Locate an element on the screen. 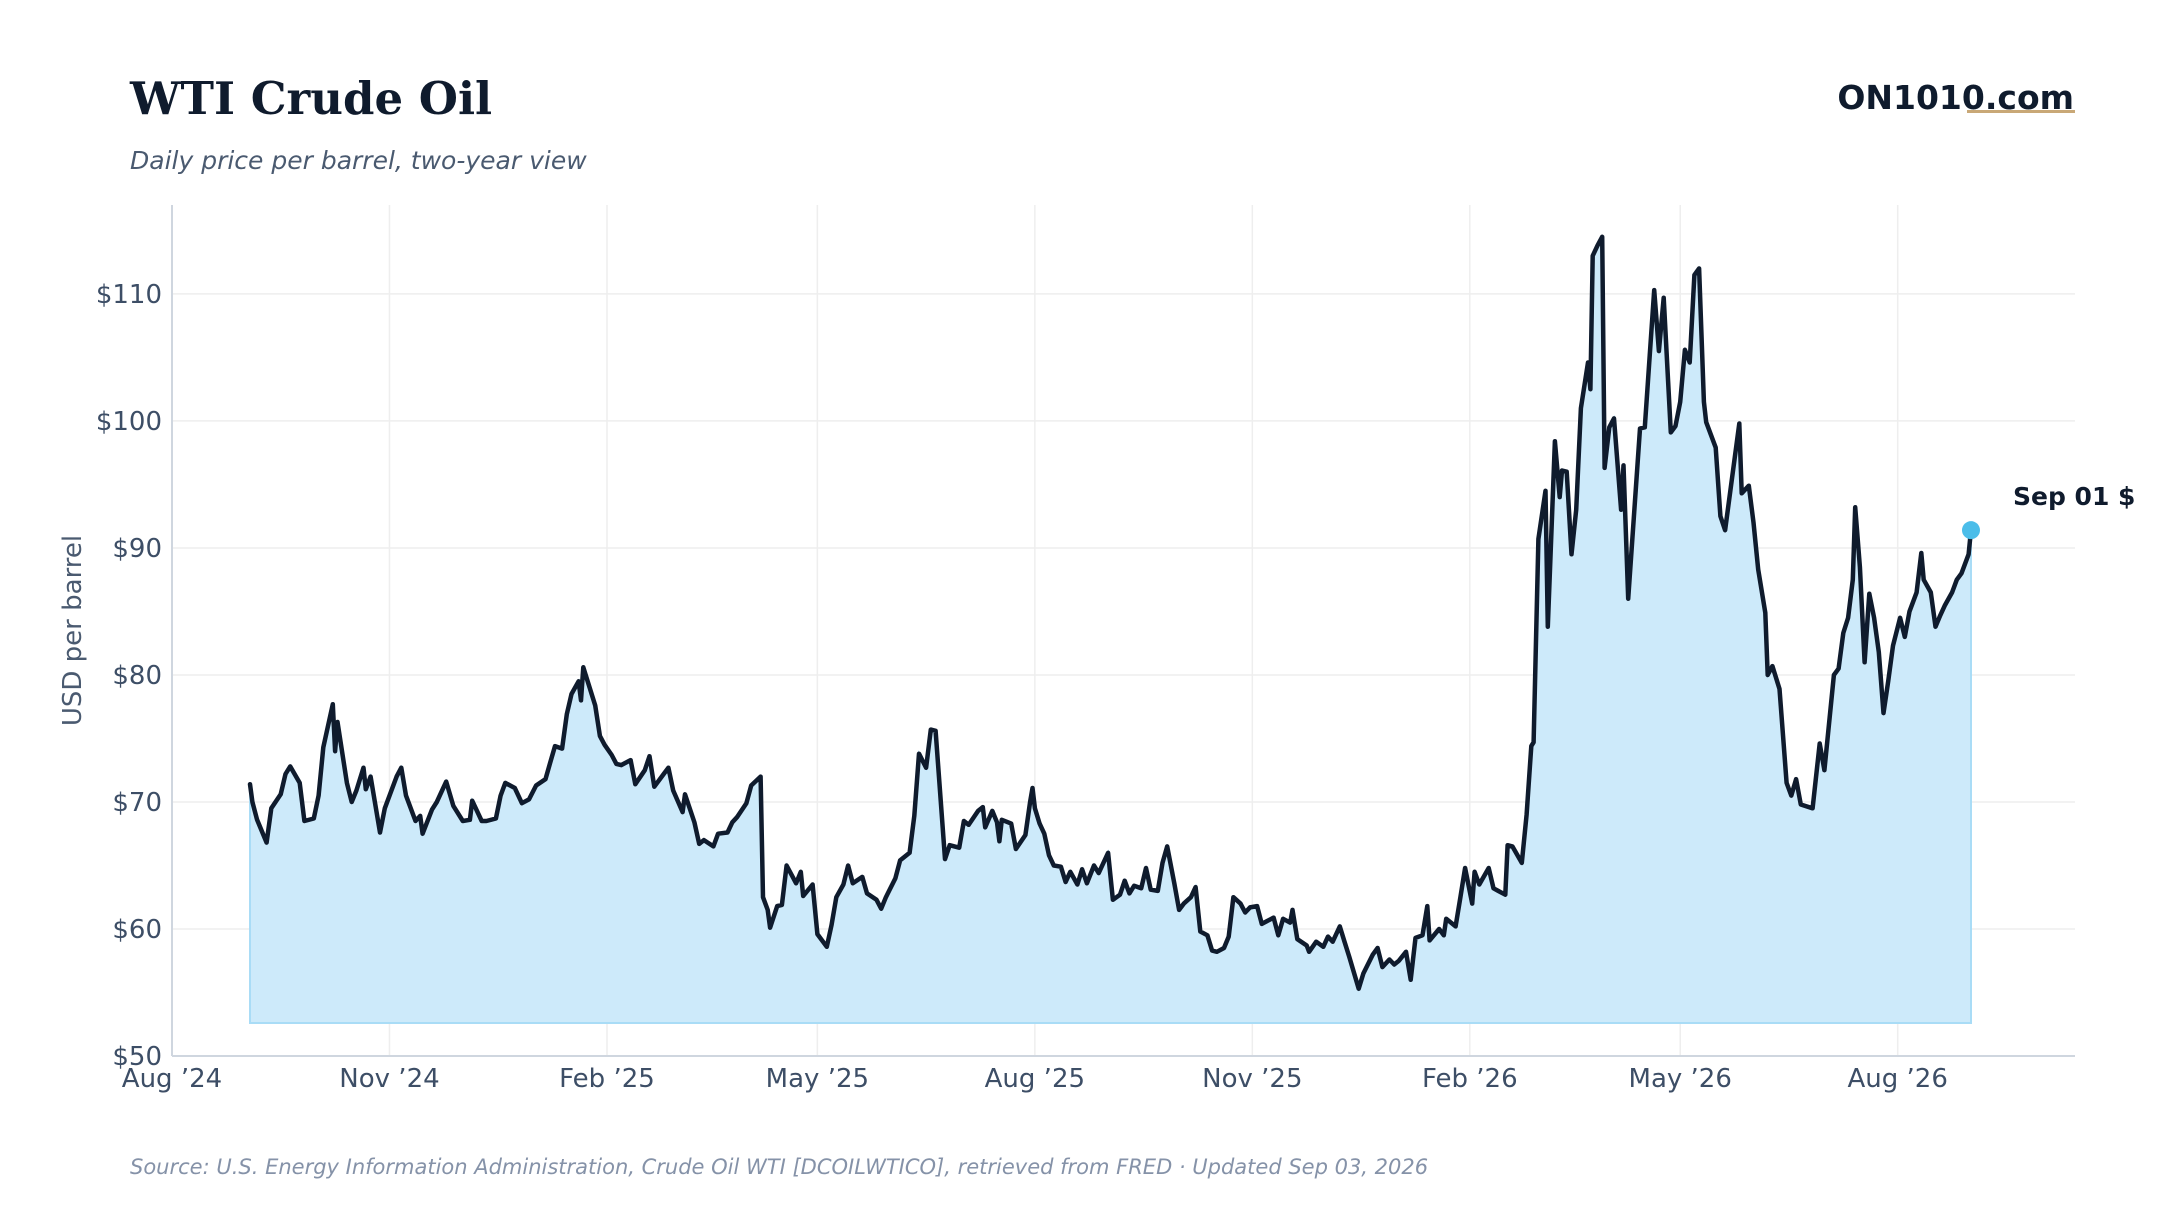 The height and width of the screenshot is (1215, 2160). x-tick-label: Aug ’25 is located at coordinates (1035, 1079).